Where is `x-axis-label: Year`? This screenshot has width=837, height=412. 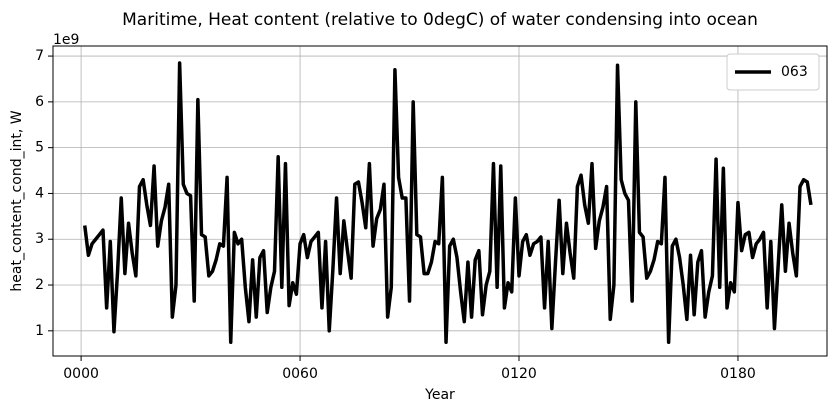 x-axis-label: Year is located at coordinates (439, 395).